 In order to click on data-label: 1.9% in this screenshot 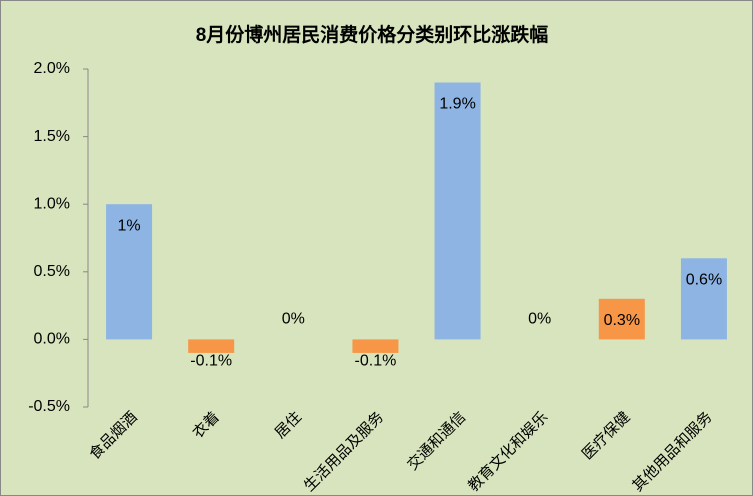, I will do `click(457, 104)`.